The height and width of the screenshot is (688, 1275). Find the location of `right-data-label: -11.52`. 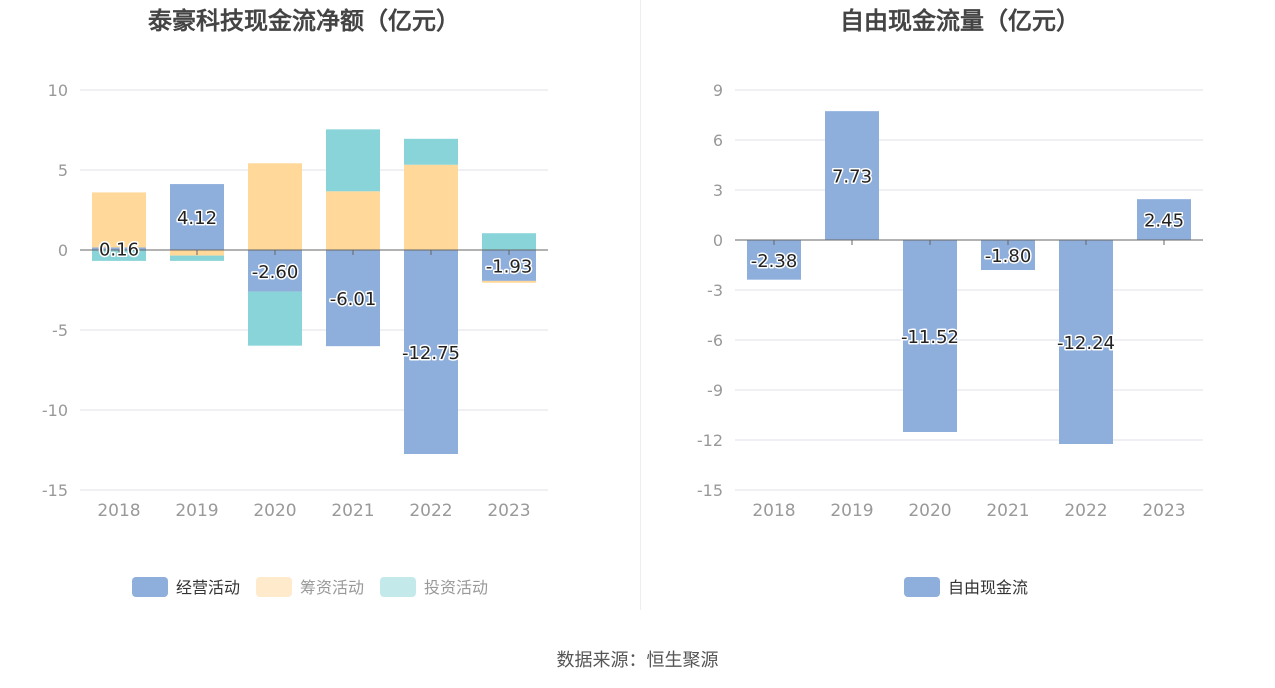

right-data-label: -11.52 is located at coordinates (930, 337).